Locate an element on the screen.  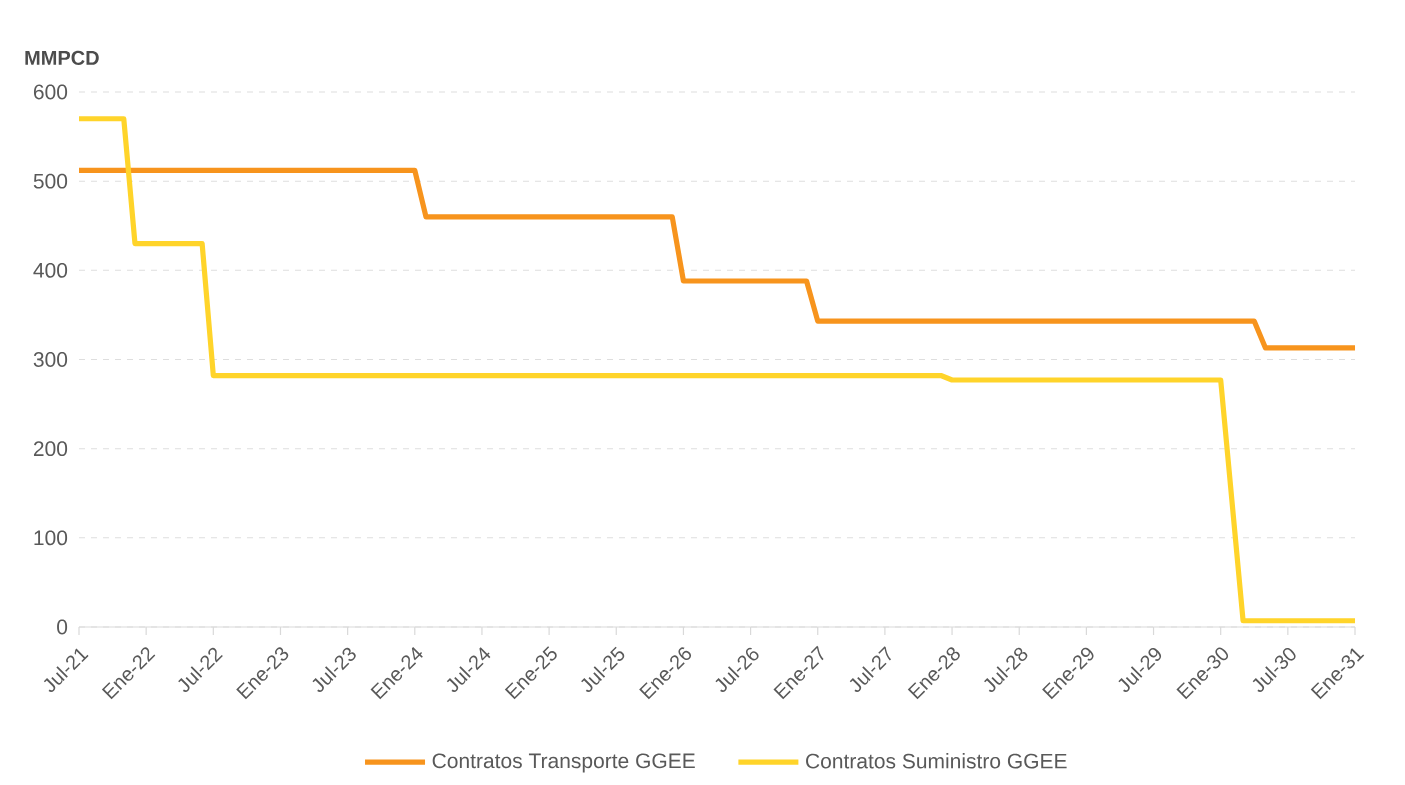
legend-label: Contratos Suministro GGEE is located at coordinates (936, 761).